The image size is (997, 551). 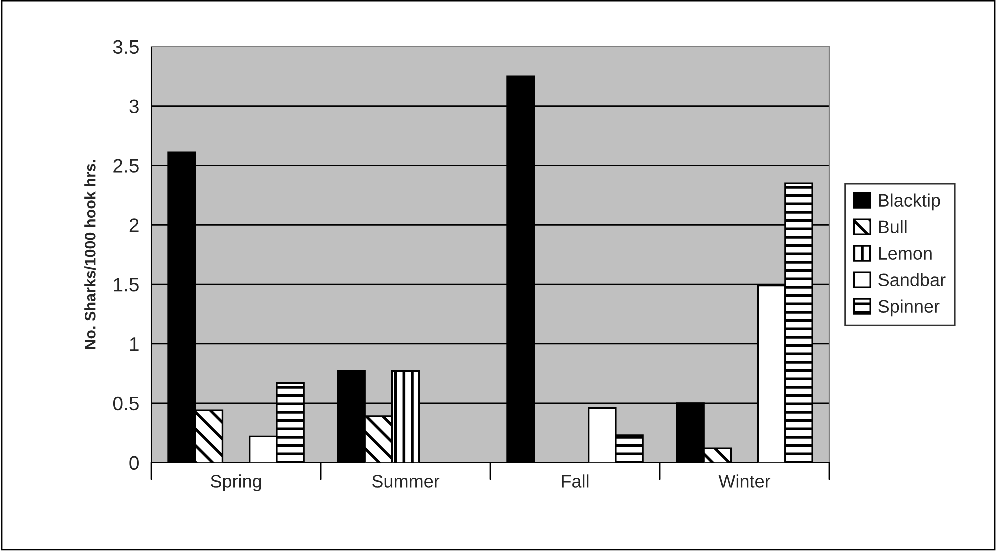 What do you see at coordinates (909, 202) in the screenshot?
I see `legend-label: Blacktip` at bounding box center [909, 202].